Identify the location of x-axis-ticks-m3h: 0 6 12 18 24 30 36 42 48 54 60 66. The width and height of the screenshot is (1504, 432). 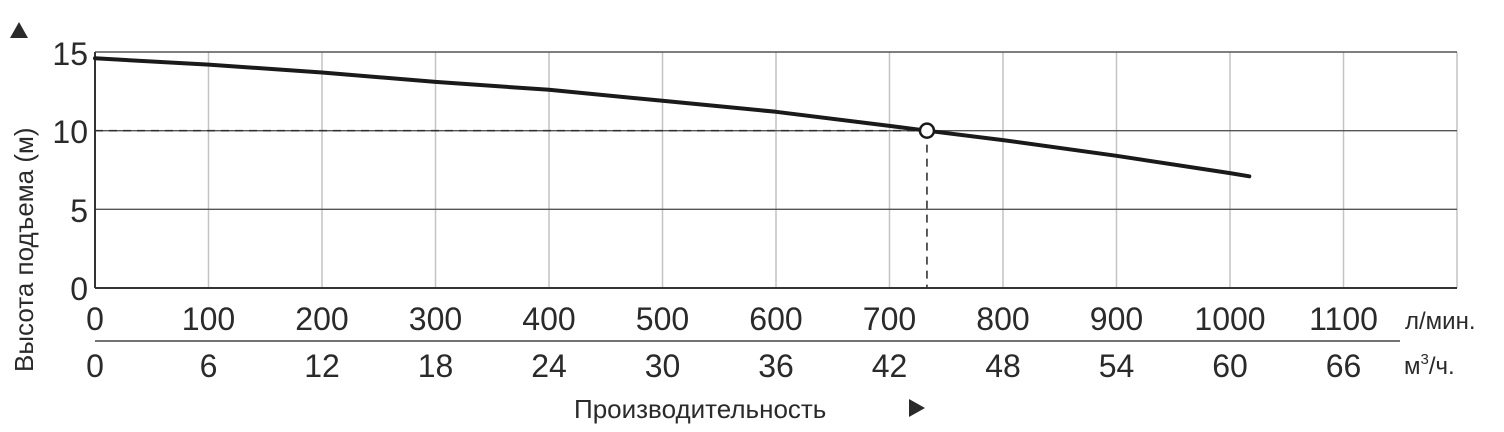
(723, 366).